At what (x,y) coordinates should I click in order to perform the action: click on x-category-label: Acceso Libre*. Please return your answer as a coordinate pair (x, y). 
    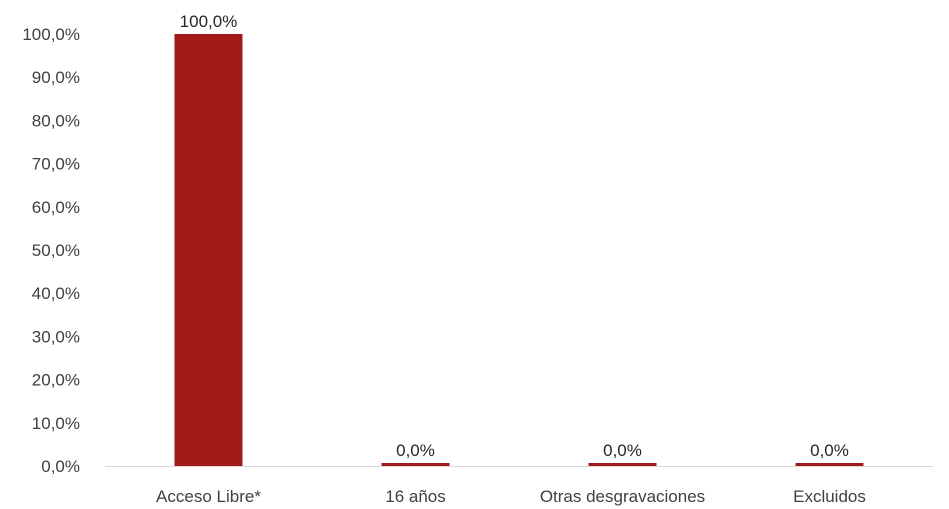
    Looking at the image, I should click on (208, 496).